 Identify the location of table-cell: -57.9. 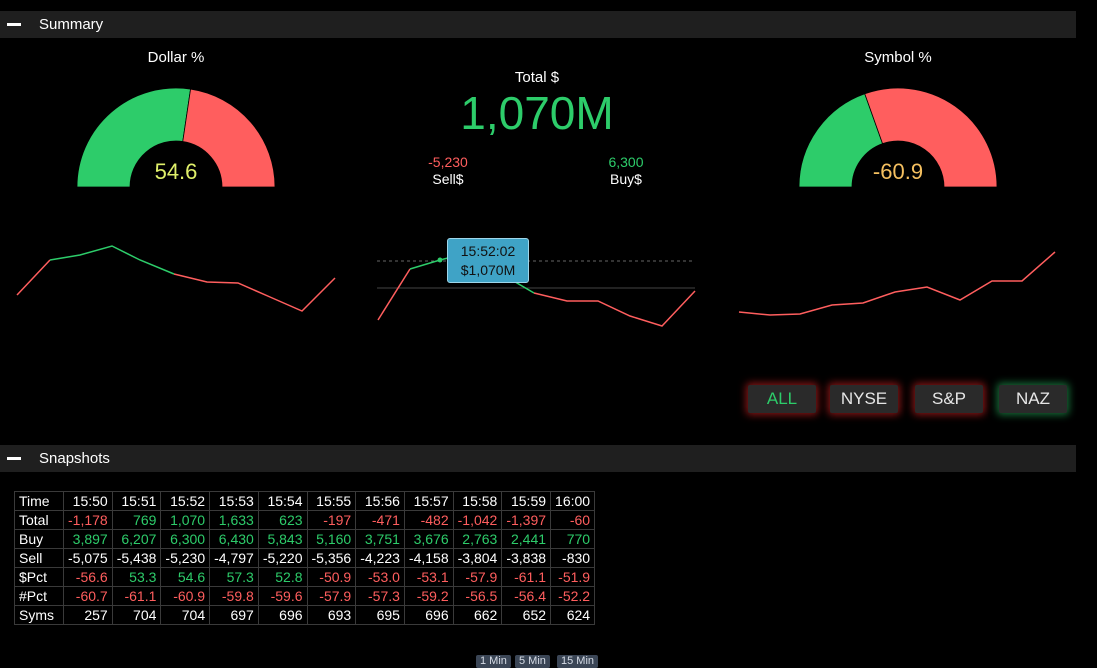
(477, 577).